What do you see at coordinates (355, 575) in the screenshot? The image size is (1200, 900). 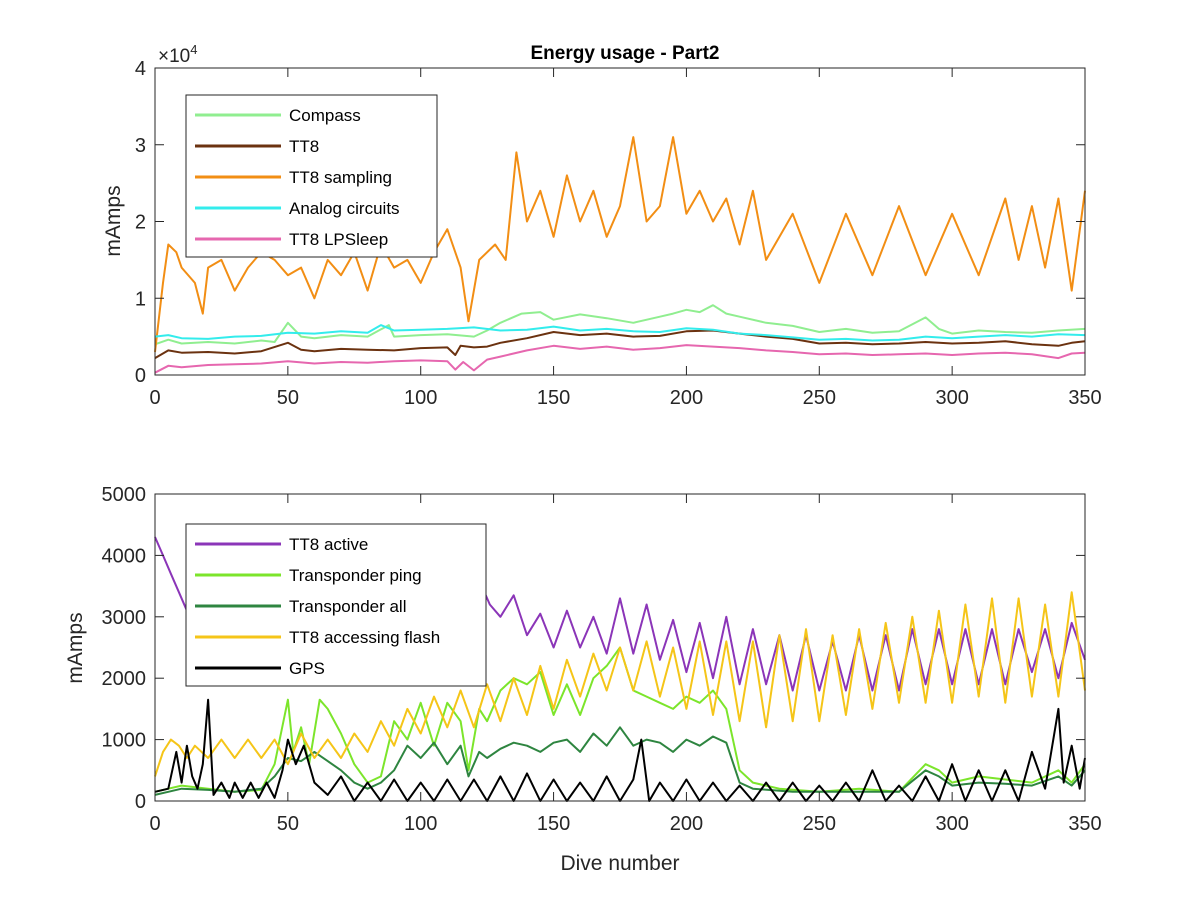 I see `bottom-legend-label: Transponder ping` at bounding box center [355, 575].